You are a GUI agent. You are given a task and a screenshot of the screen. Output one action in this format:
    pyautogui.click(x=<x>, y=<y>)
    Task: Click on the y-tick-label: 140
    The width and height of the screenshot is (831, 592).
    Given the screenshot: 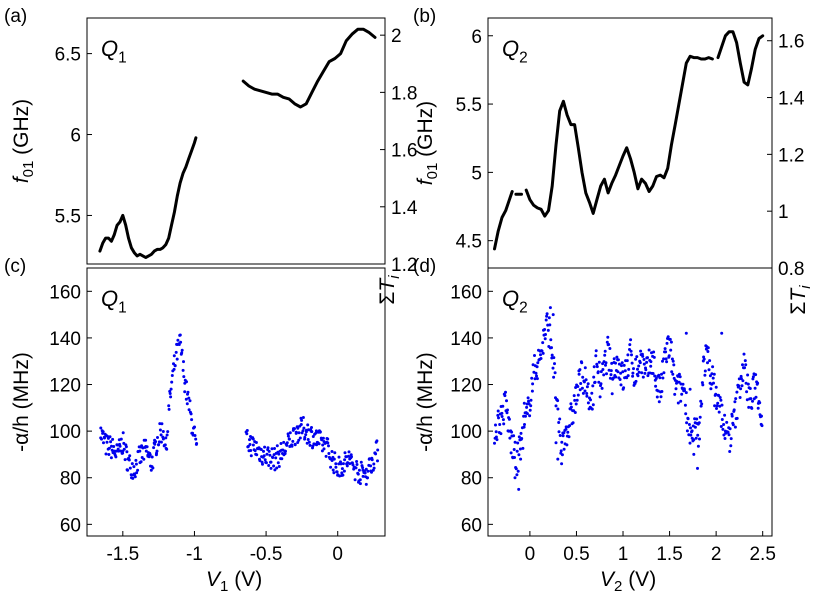 What is the action you would take?
    pyautogui.click(x=466, y=339)
    